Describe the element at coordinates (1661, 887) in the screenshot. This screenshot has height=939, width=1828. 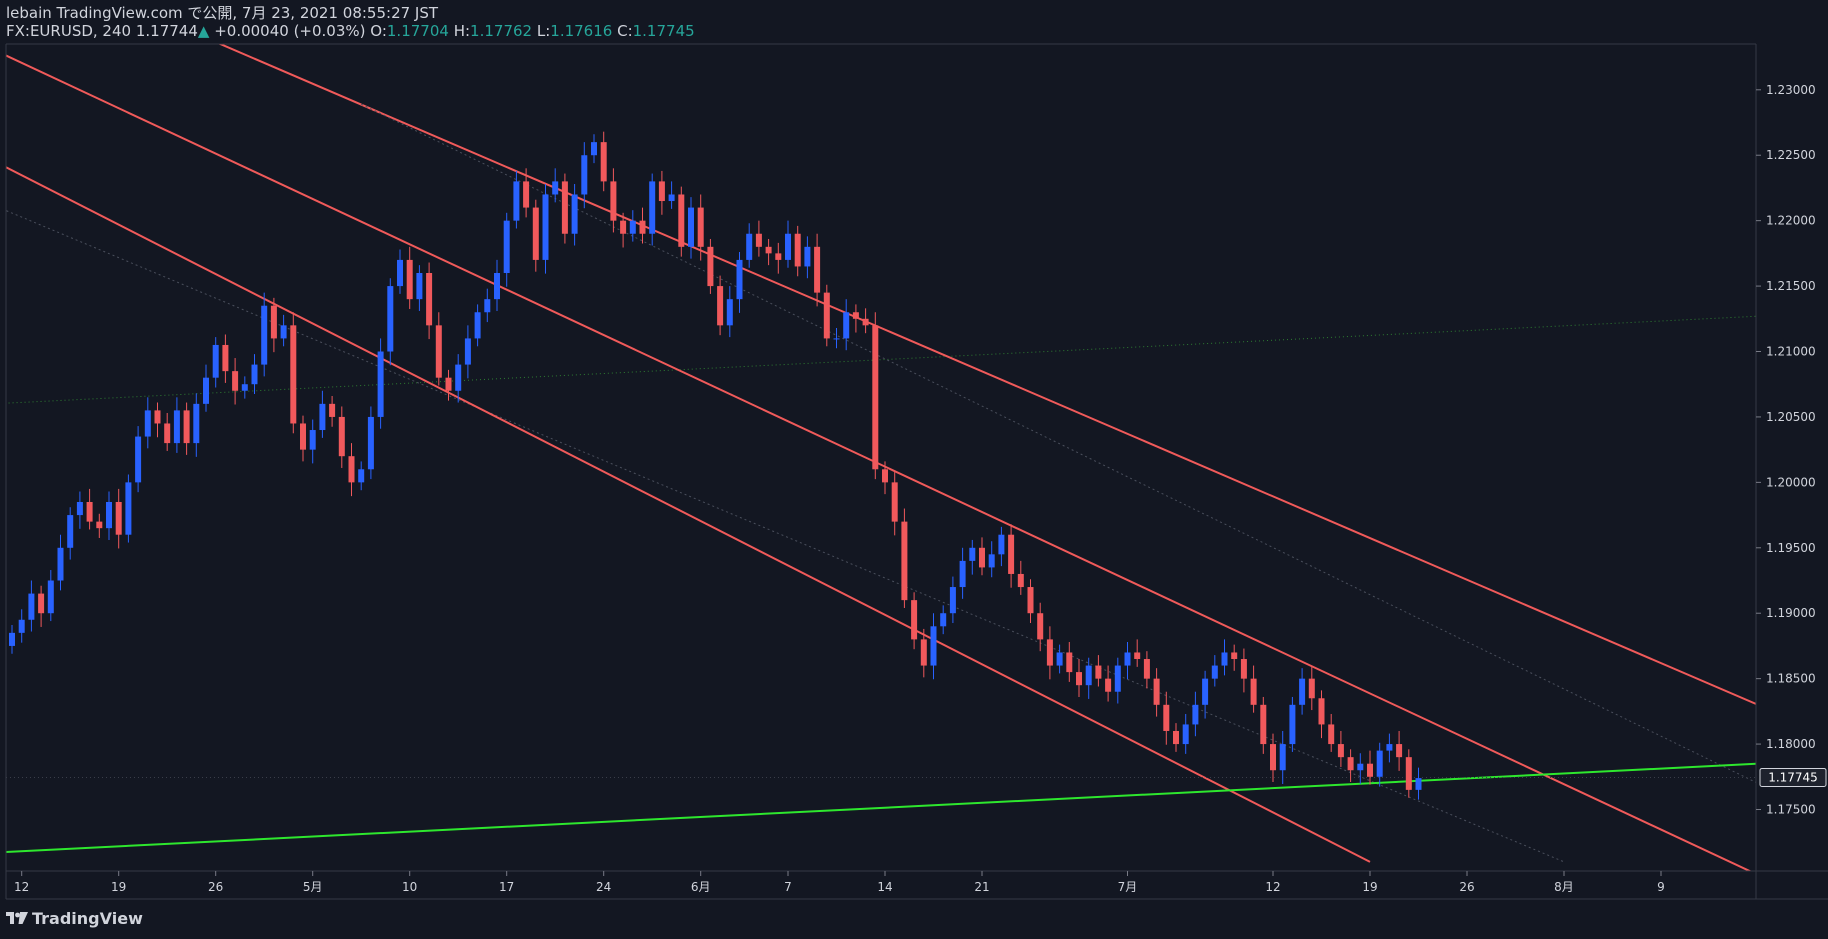
I see `time-tick-label: 9` at that location.